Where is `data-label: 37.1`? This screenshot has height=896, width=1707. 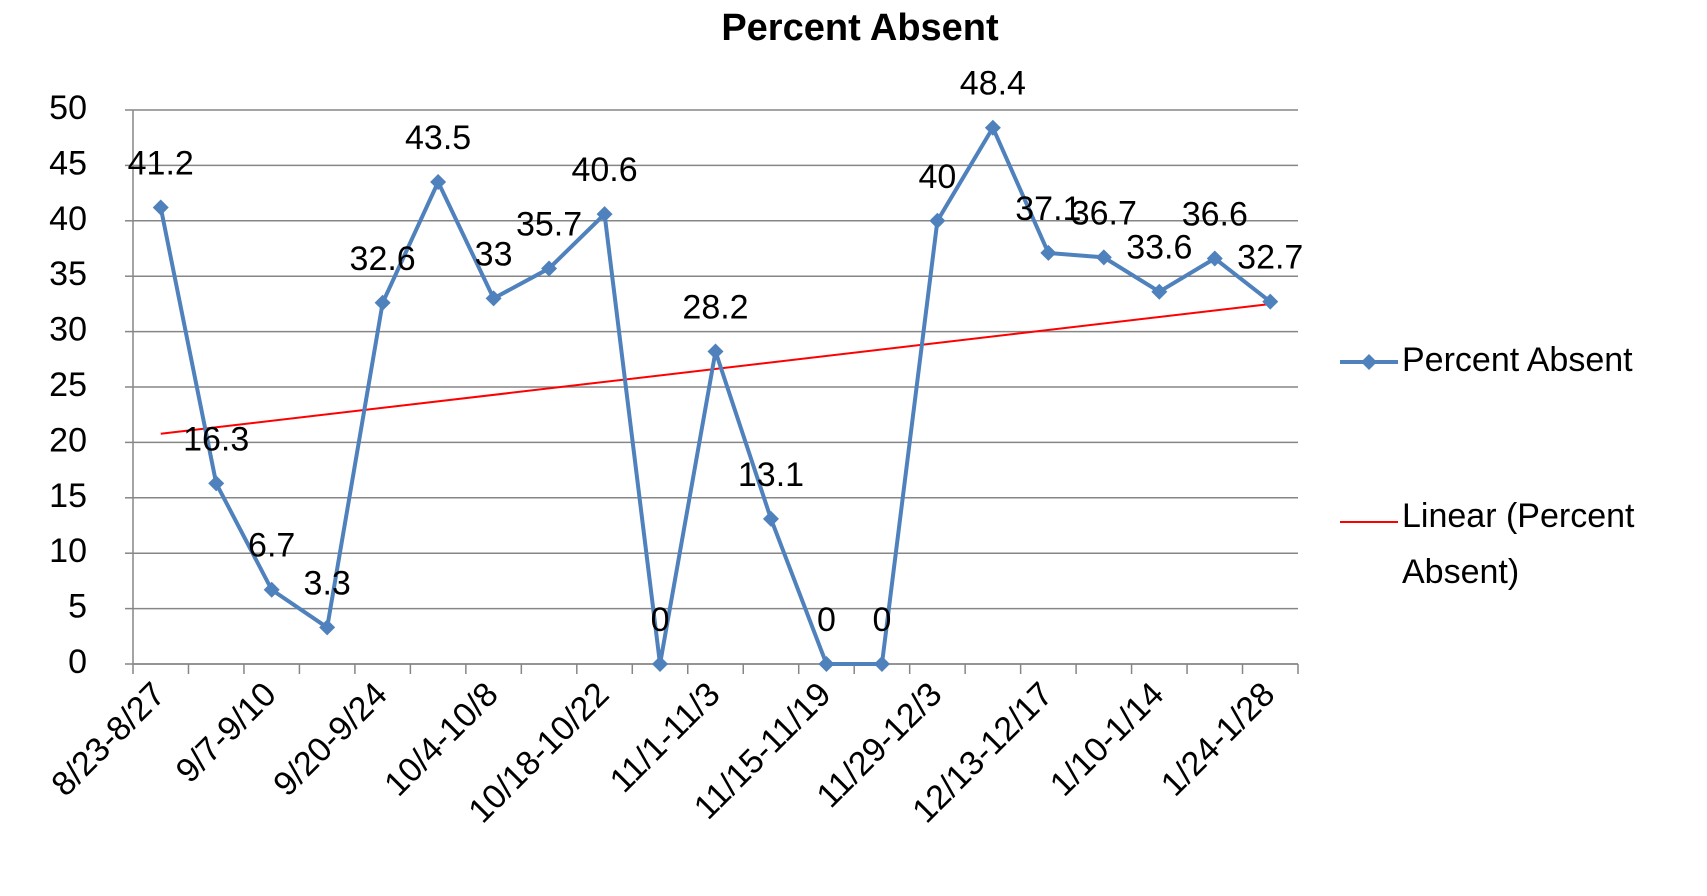
data-label: 37.1 is located at coordinates (1048, 209).